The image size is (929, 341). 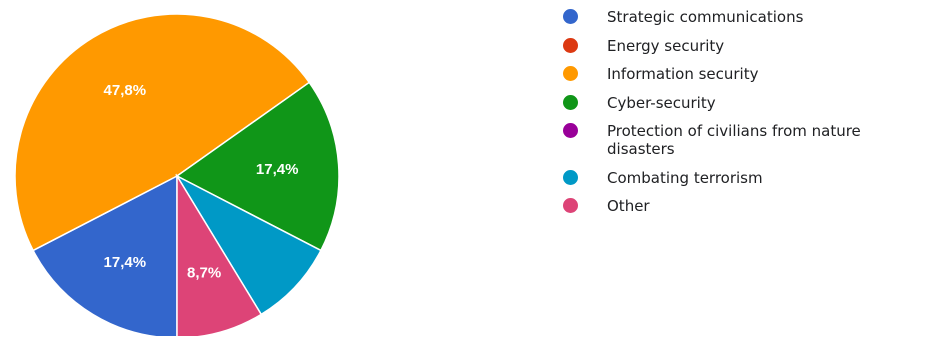 I want to click on legend-item: Combating terrorism, so click(x=743, y=178).